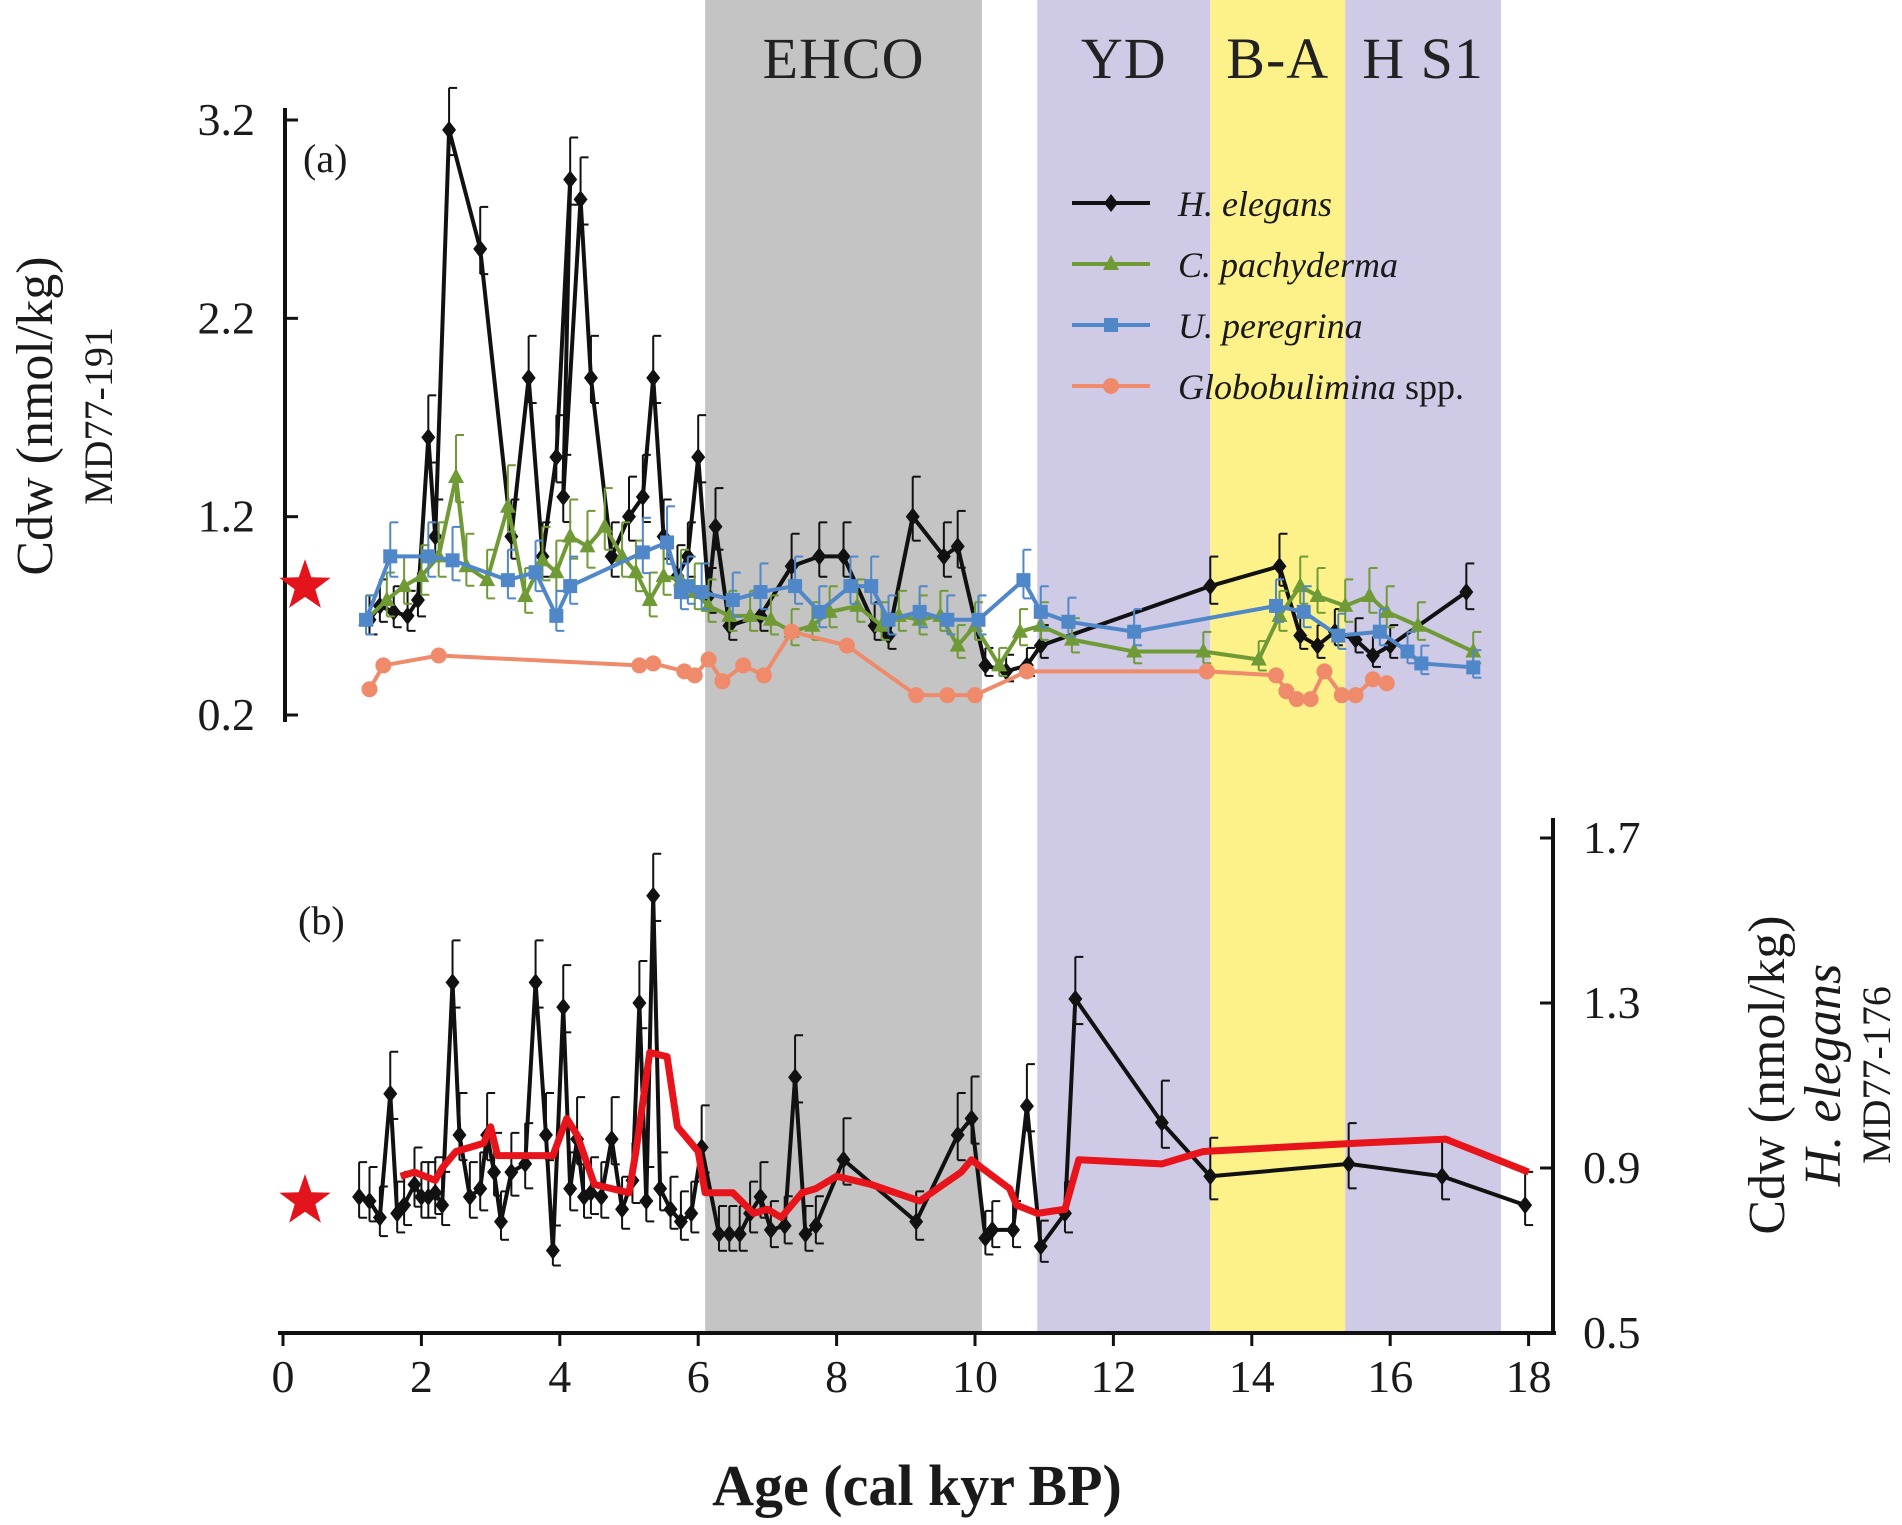 The height and width of the screenshot is (1525, 1902). Describe the element at coordinates (1321, 387) in the screenshot. I see `legend-label: Globobulimina spp.` at that location.